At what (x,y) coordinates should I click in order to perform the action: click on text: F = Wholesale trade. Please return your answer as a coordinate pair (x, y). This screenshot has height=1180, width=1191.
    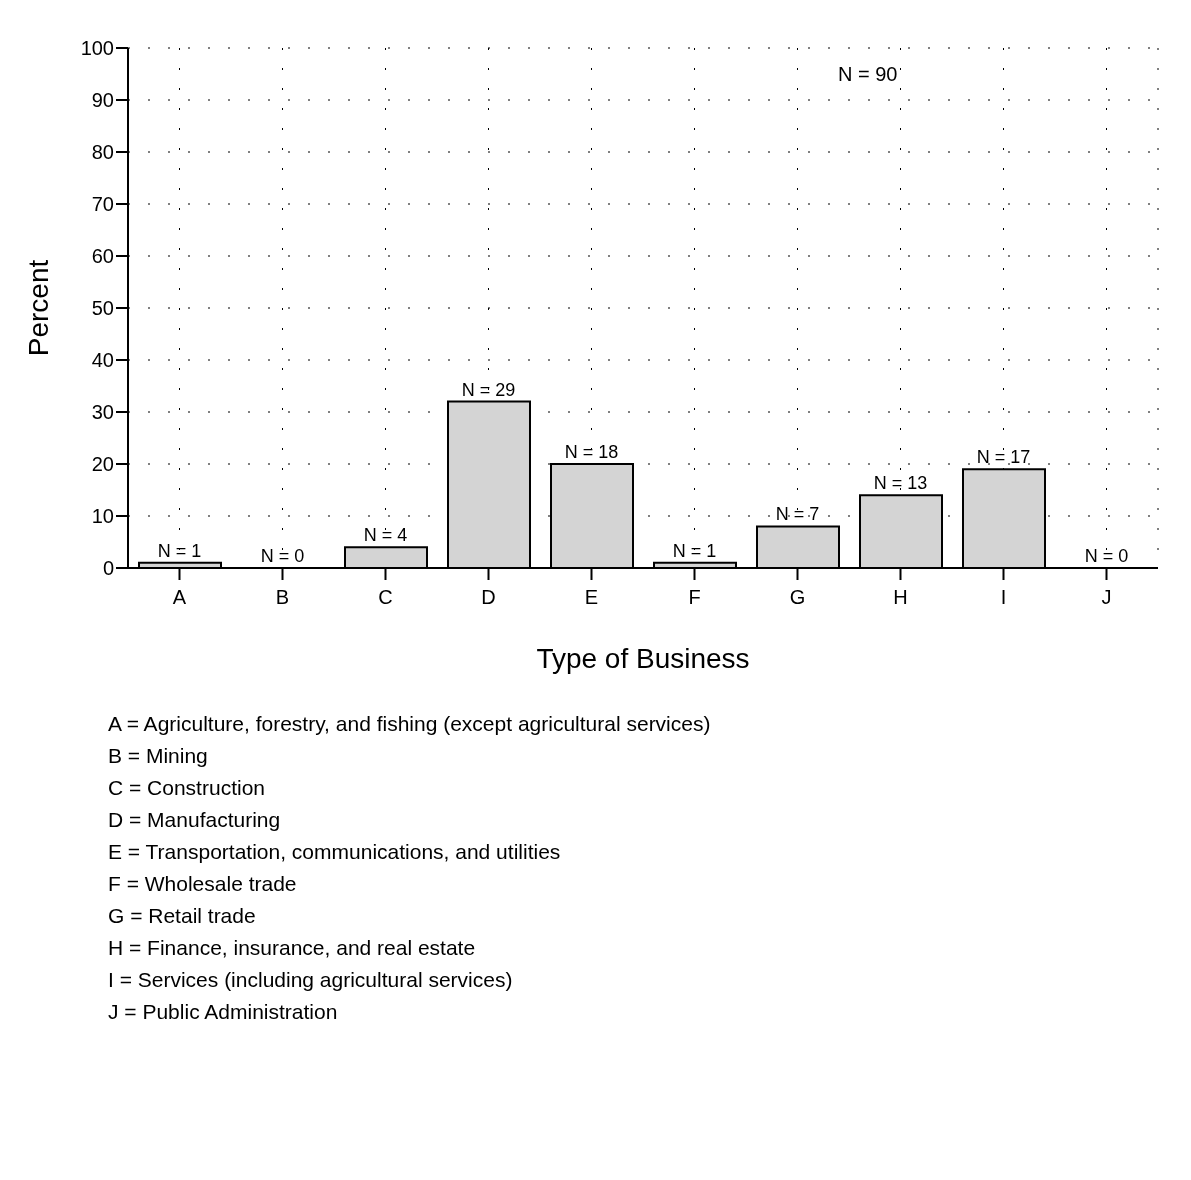
    Looking at the image, I should click on (203, 884).